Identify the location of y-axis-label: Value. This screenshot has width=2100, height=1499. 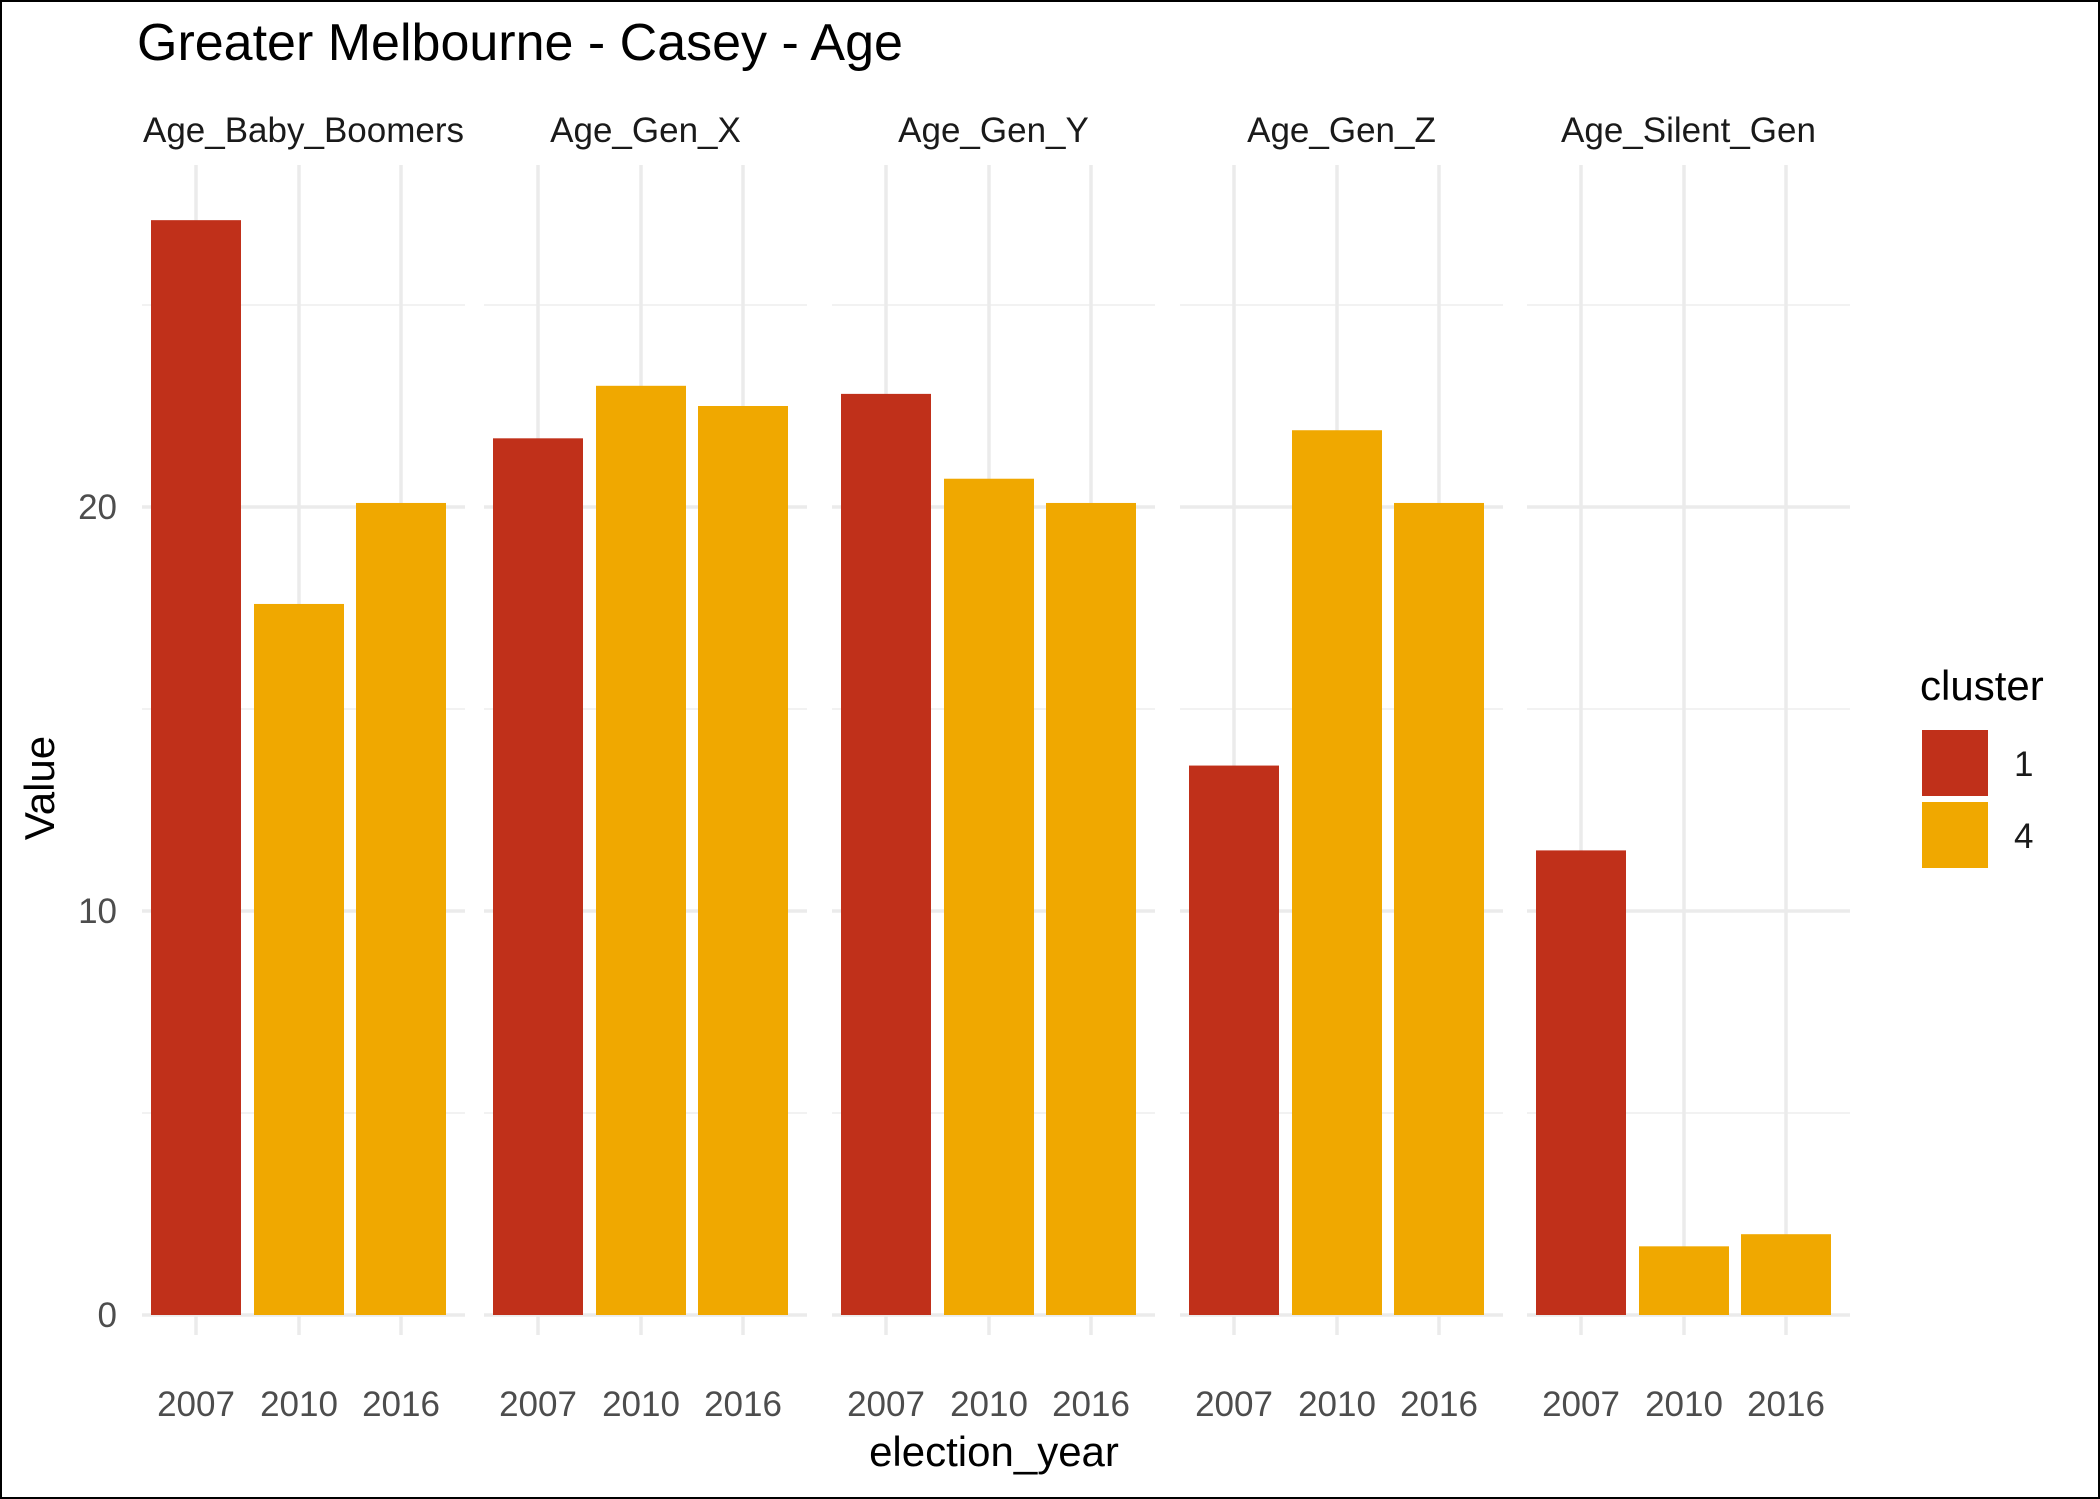
(39, 788).